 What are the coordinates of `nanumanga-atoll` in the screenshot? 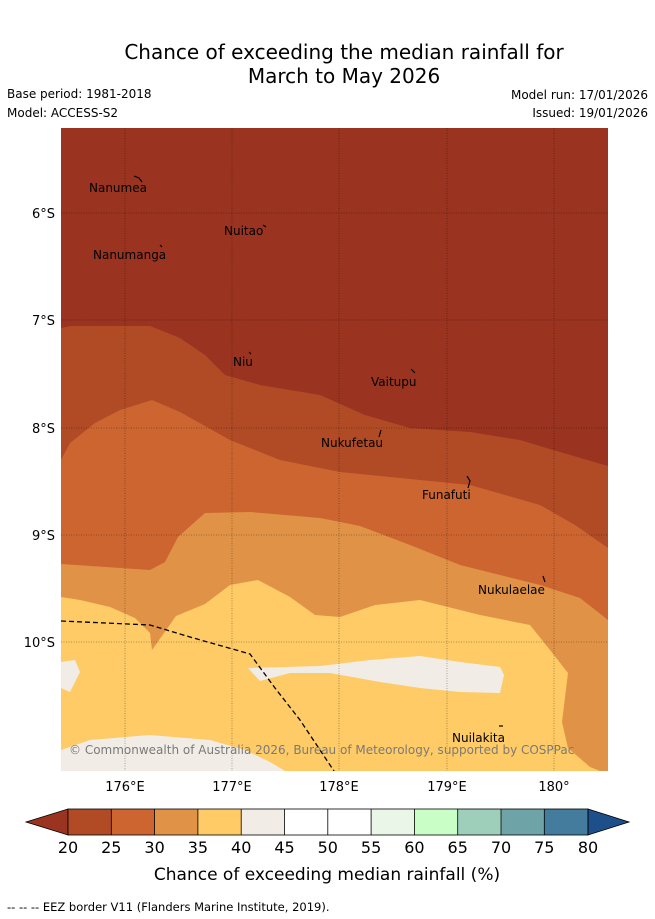 It's located at (161, 246).